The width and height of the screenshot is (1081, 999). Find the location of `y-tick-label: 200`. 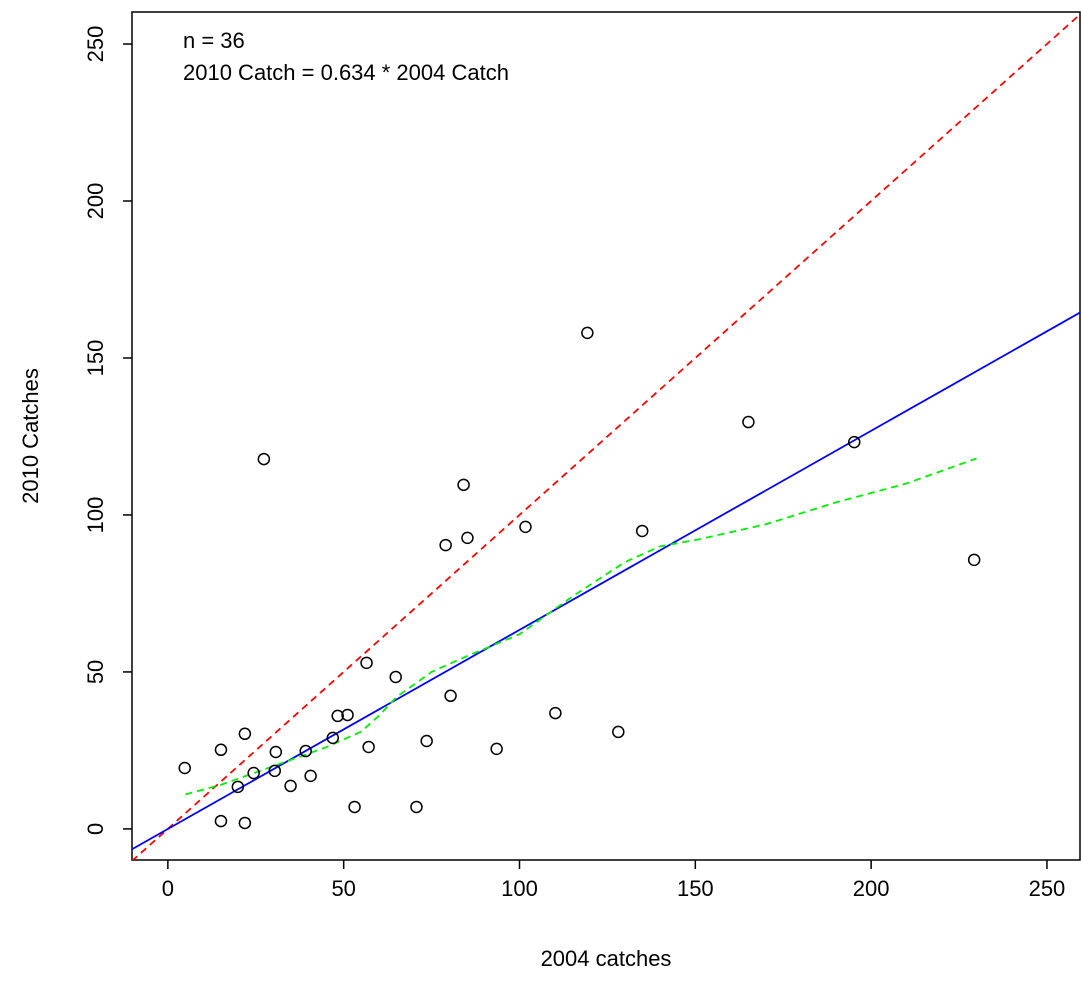

y-tick-label: 200 is located at coordinates (95, 201).